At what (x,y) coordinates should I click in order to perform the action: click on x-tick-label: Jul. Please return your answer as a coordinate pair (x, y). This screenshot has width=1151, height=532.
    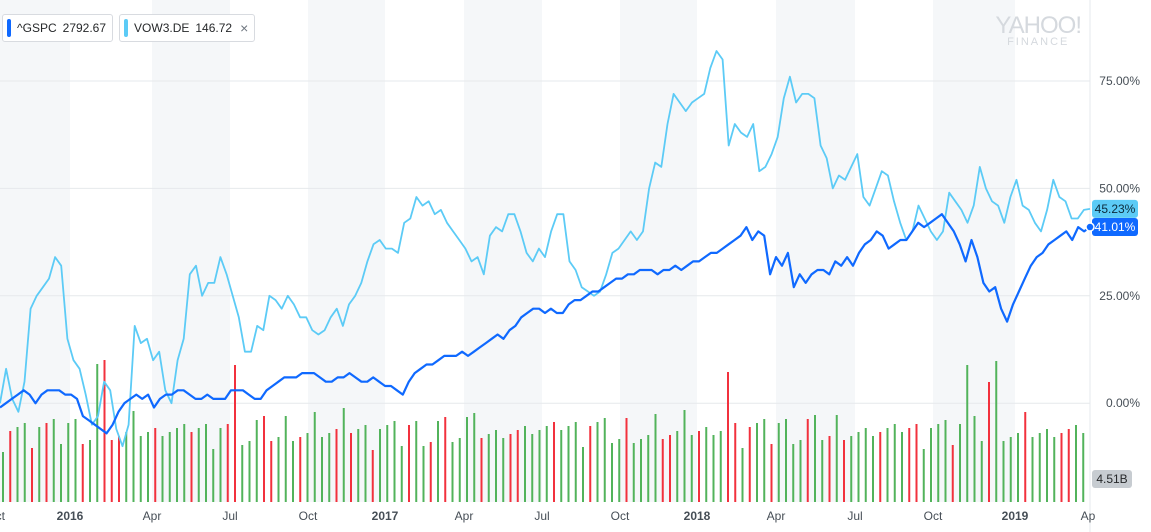
    Looking at the image, I should click on (541, 516).